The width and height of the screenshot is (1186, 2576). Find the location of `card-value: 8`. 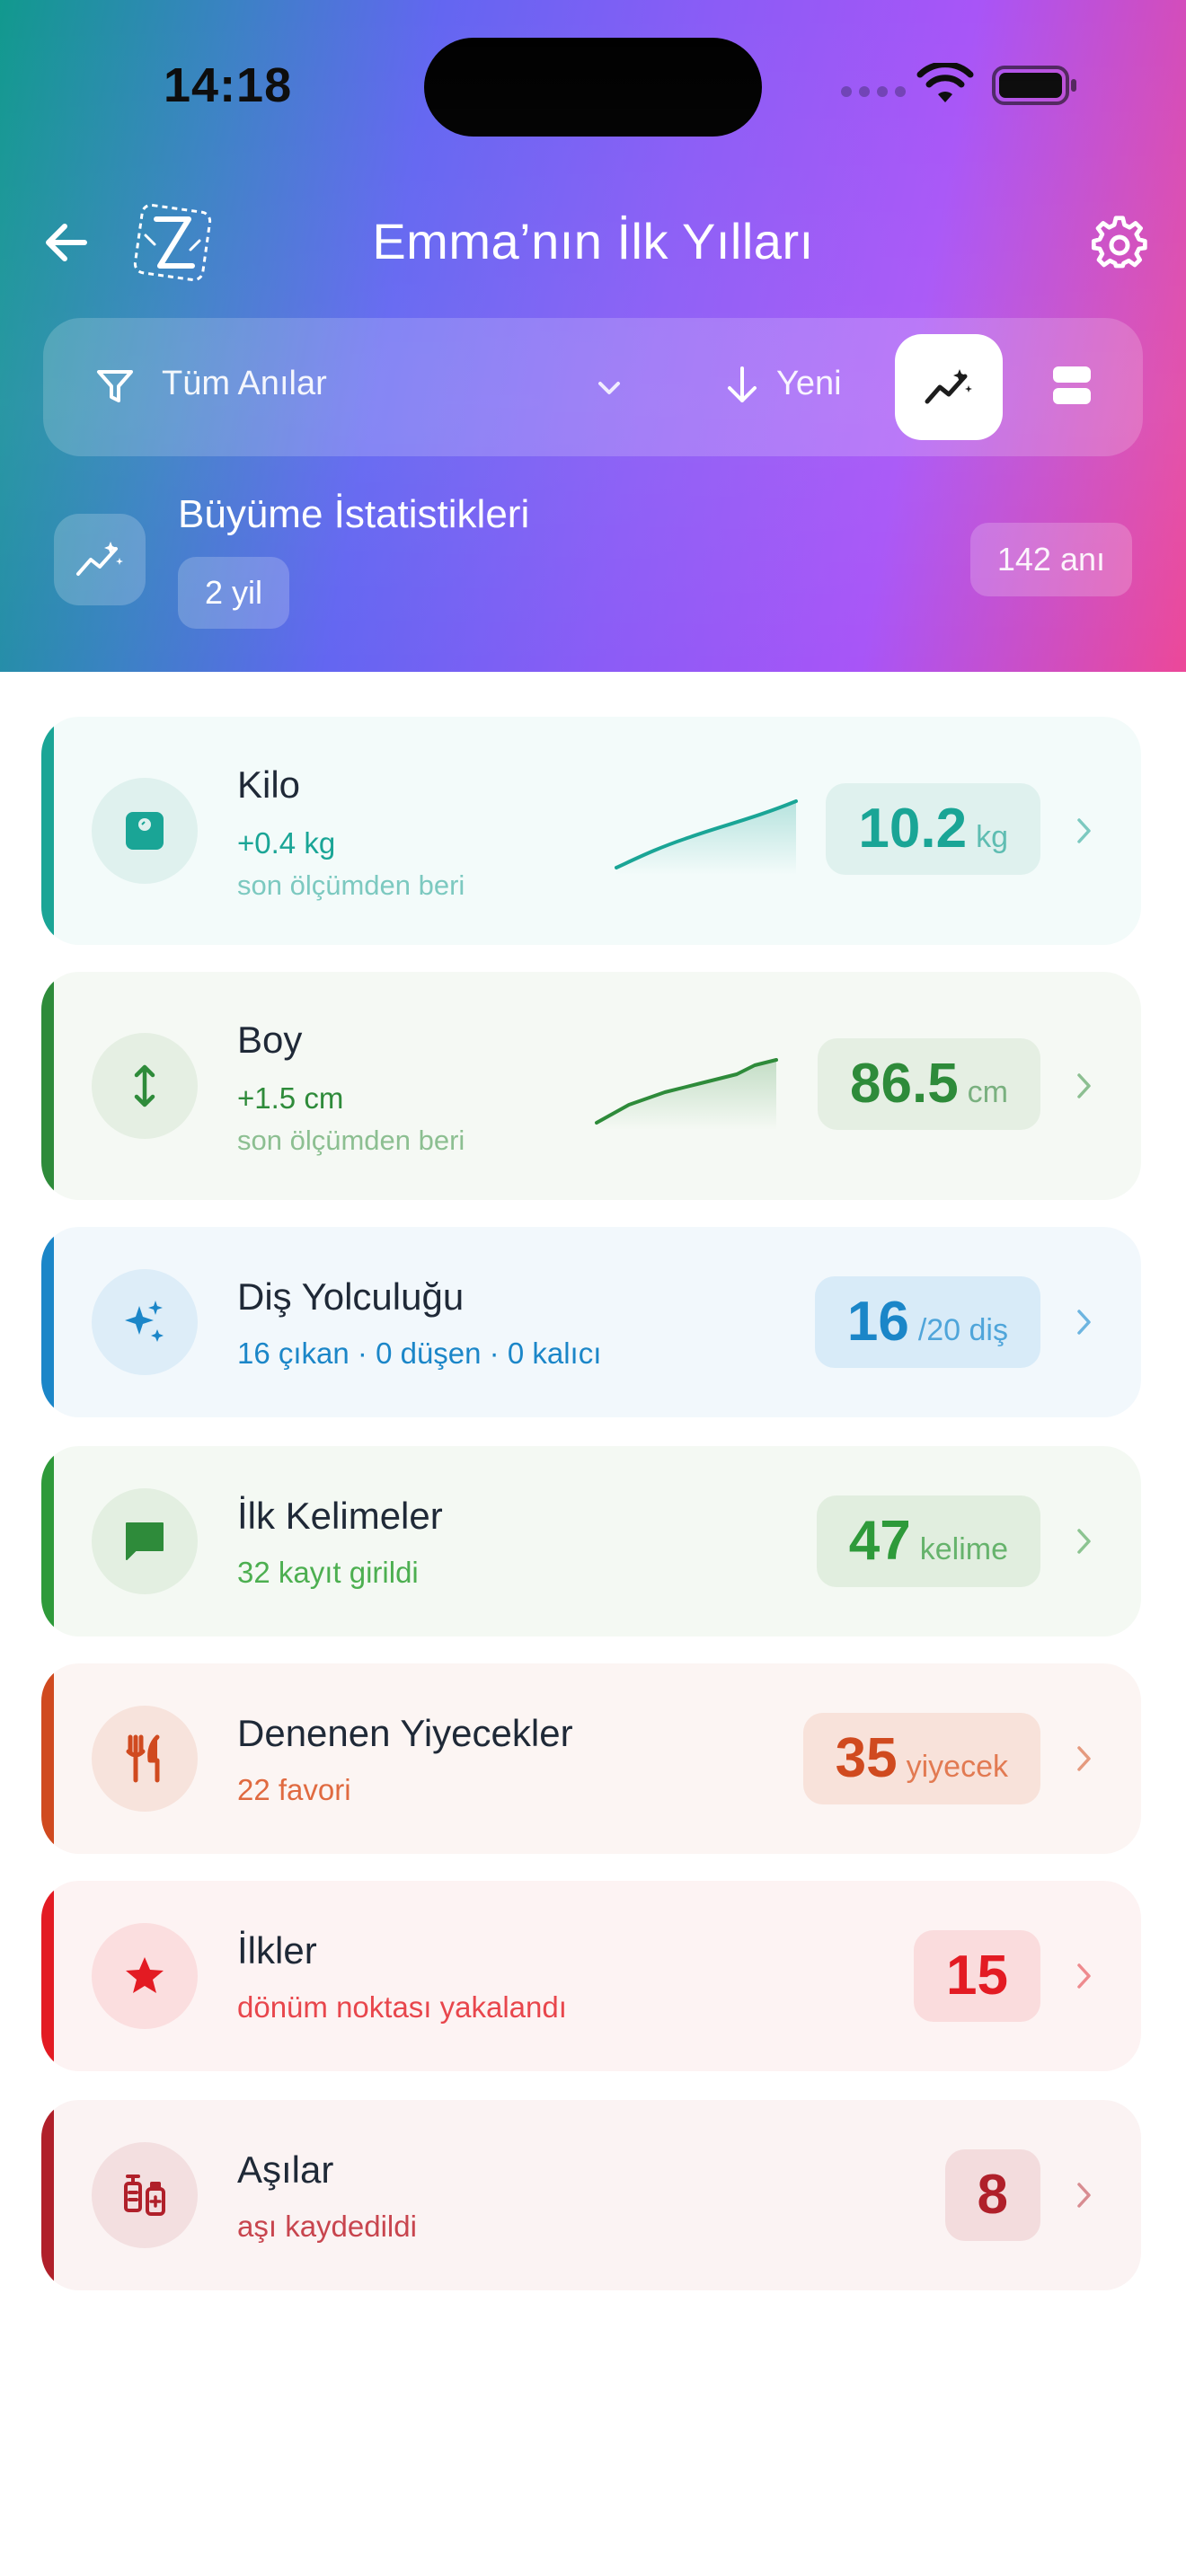

card-value: 8 is located at coordinates (992, 2195).